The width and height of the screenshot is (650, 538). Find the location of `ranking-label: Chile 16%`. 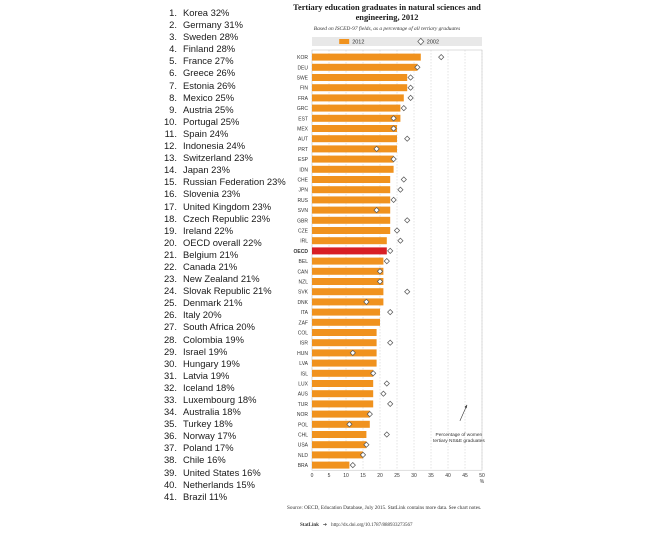

ranking-label: Chile 16% is located at coordinates (204, 460).